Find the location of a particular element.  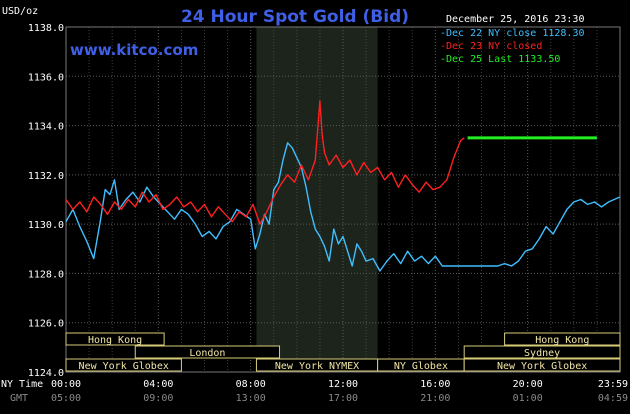

ny-time-label: NY Time is located at coordinates (22, 384).